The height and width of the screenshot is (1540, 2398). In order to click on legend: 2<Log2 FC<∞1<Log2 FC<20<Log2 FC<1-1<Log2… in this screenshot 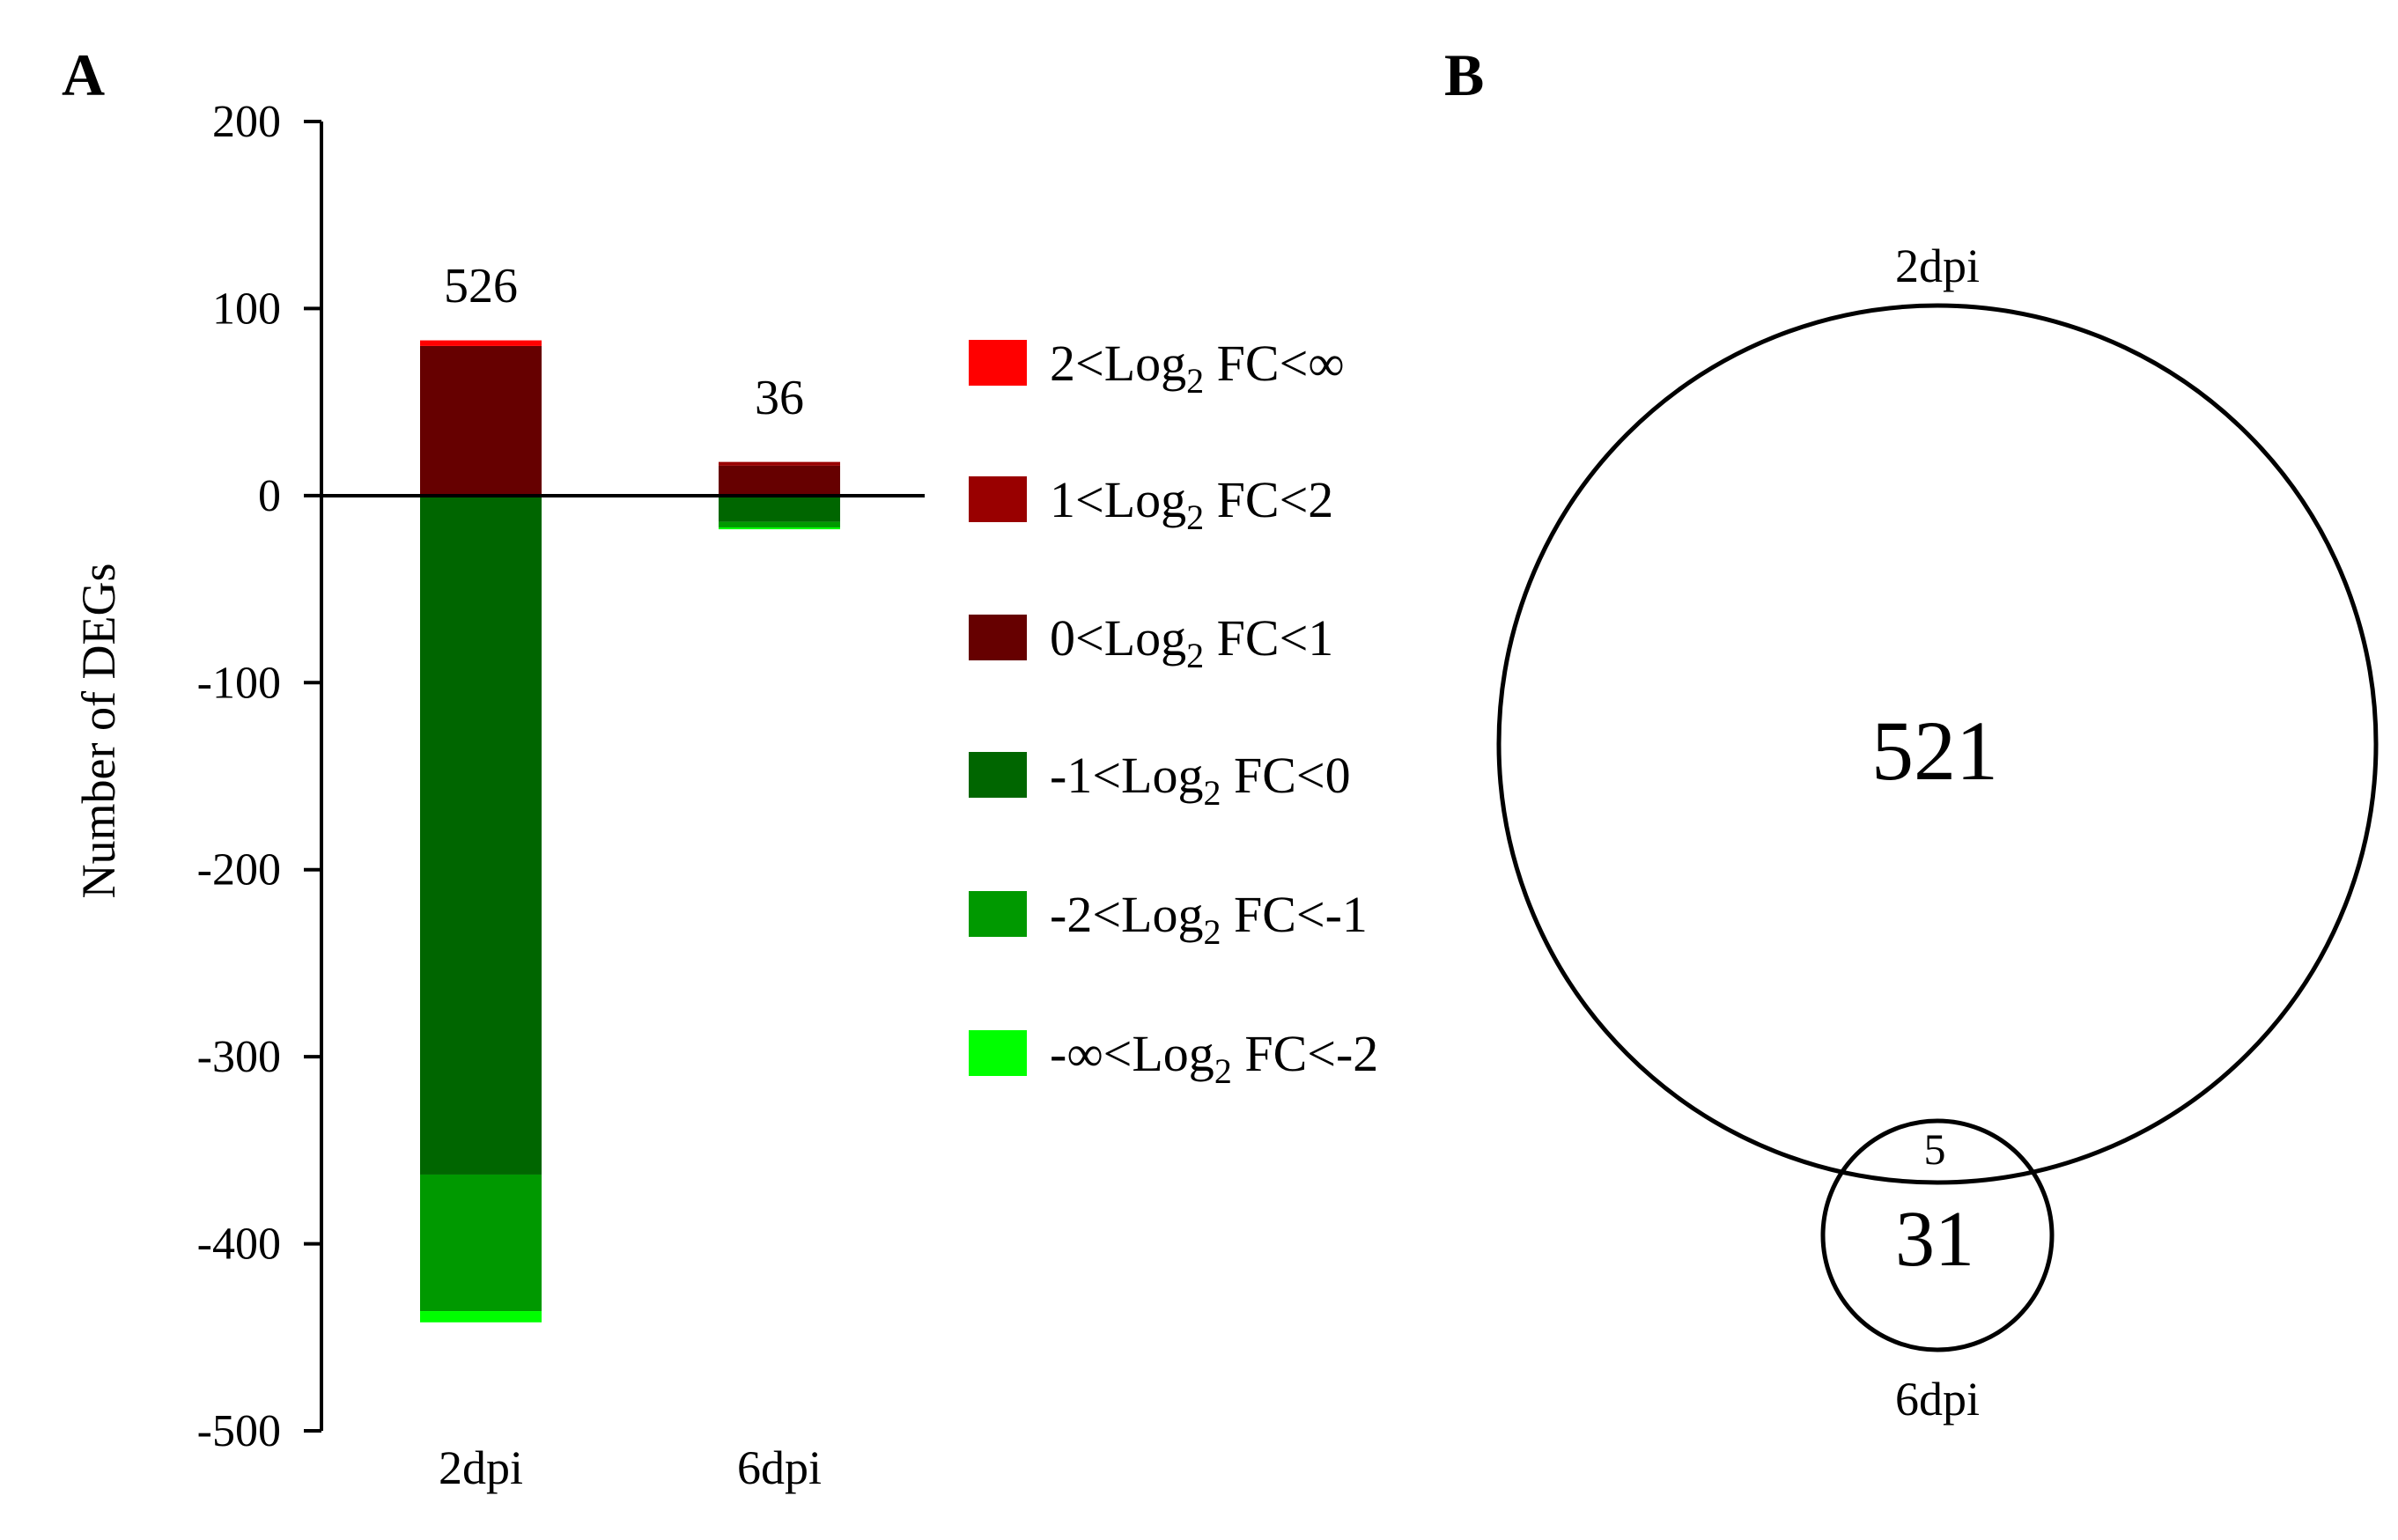, I will do `click(1173, 713)`.